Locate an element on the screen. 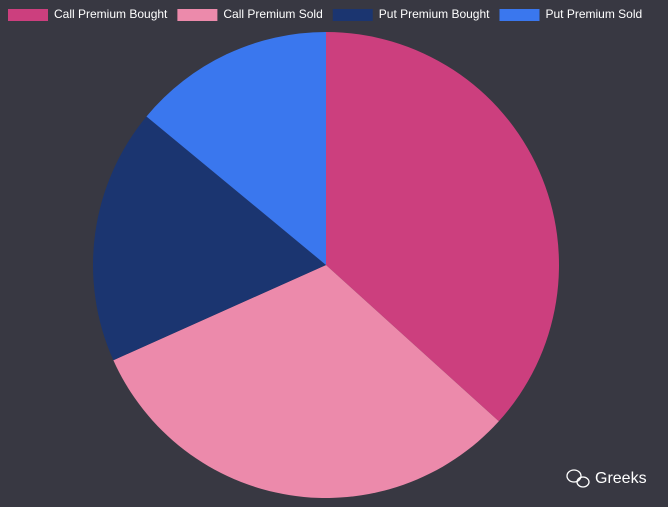 The image size is (668, 507). legend-label: Call Premium Bought is located at coordinates (111, 14).